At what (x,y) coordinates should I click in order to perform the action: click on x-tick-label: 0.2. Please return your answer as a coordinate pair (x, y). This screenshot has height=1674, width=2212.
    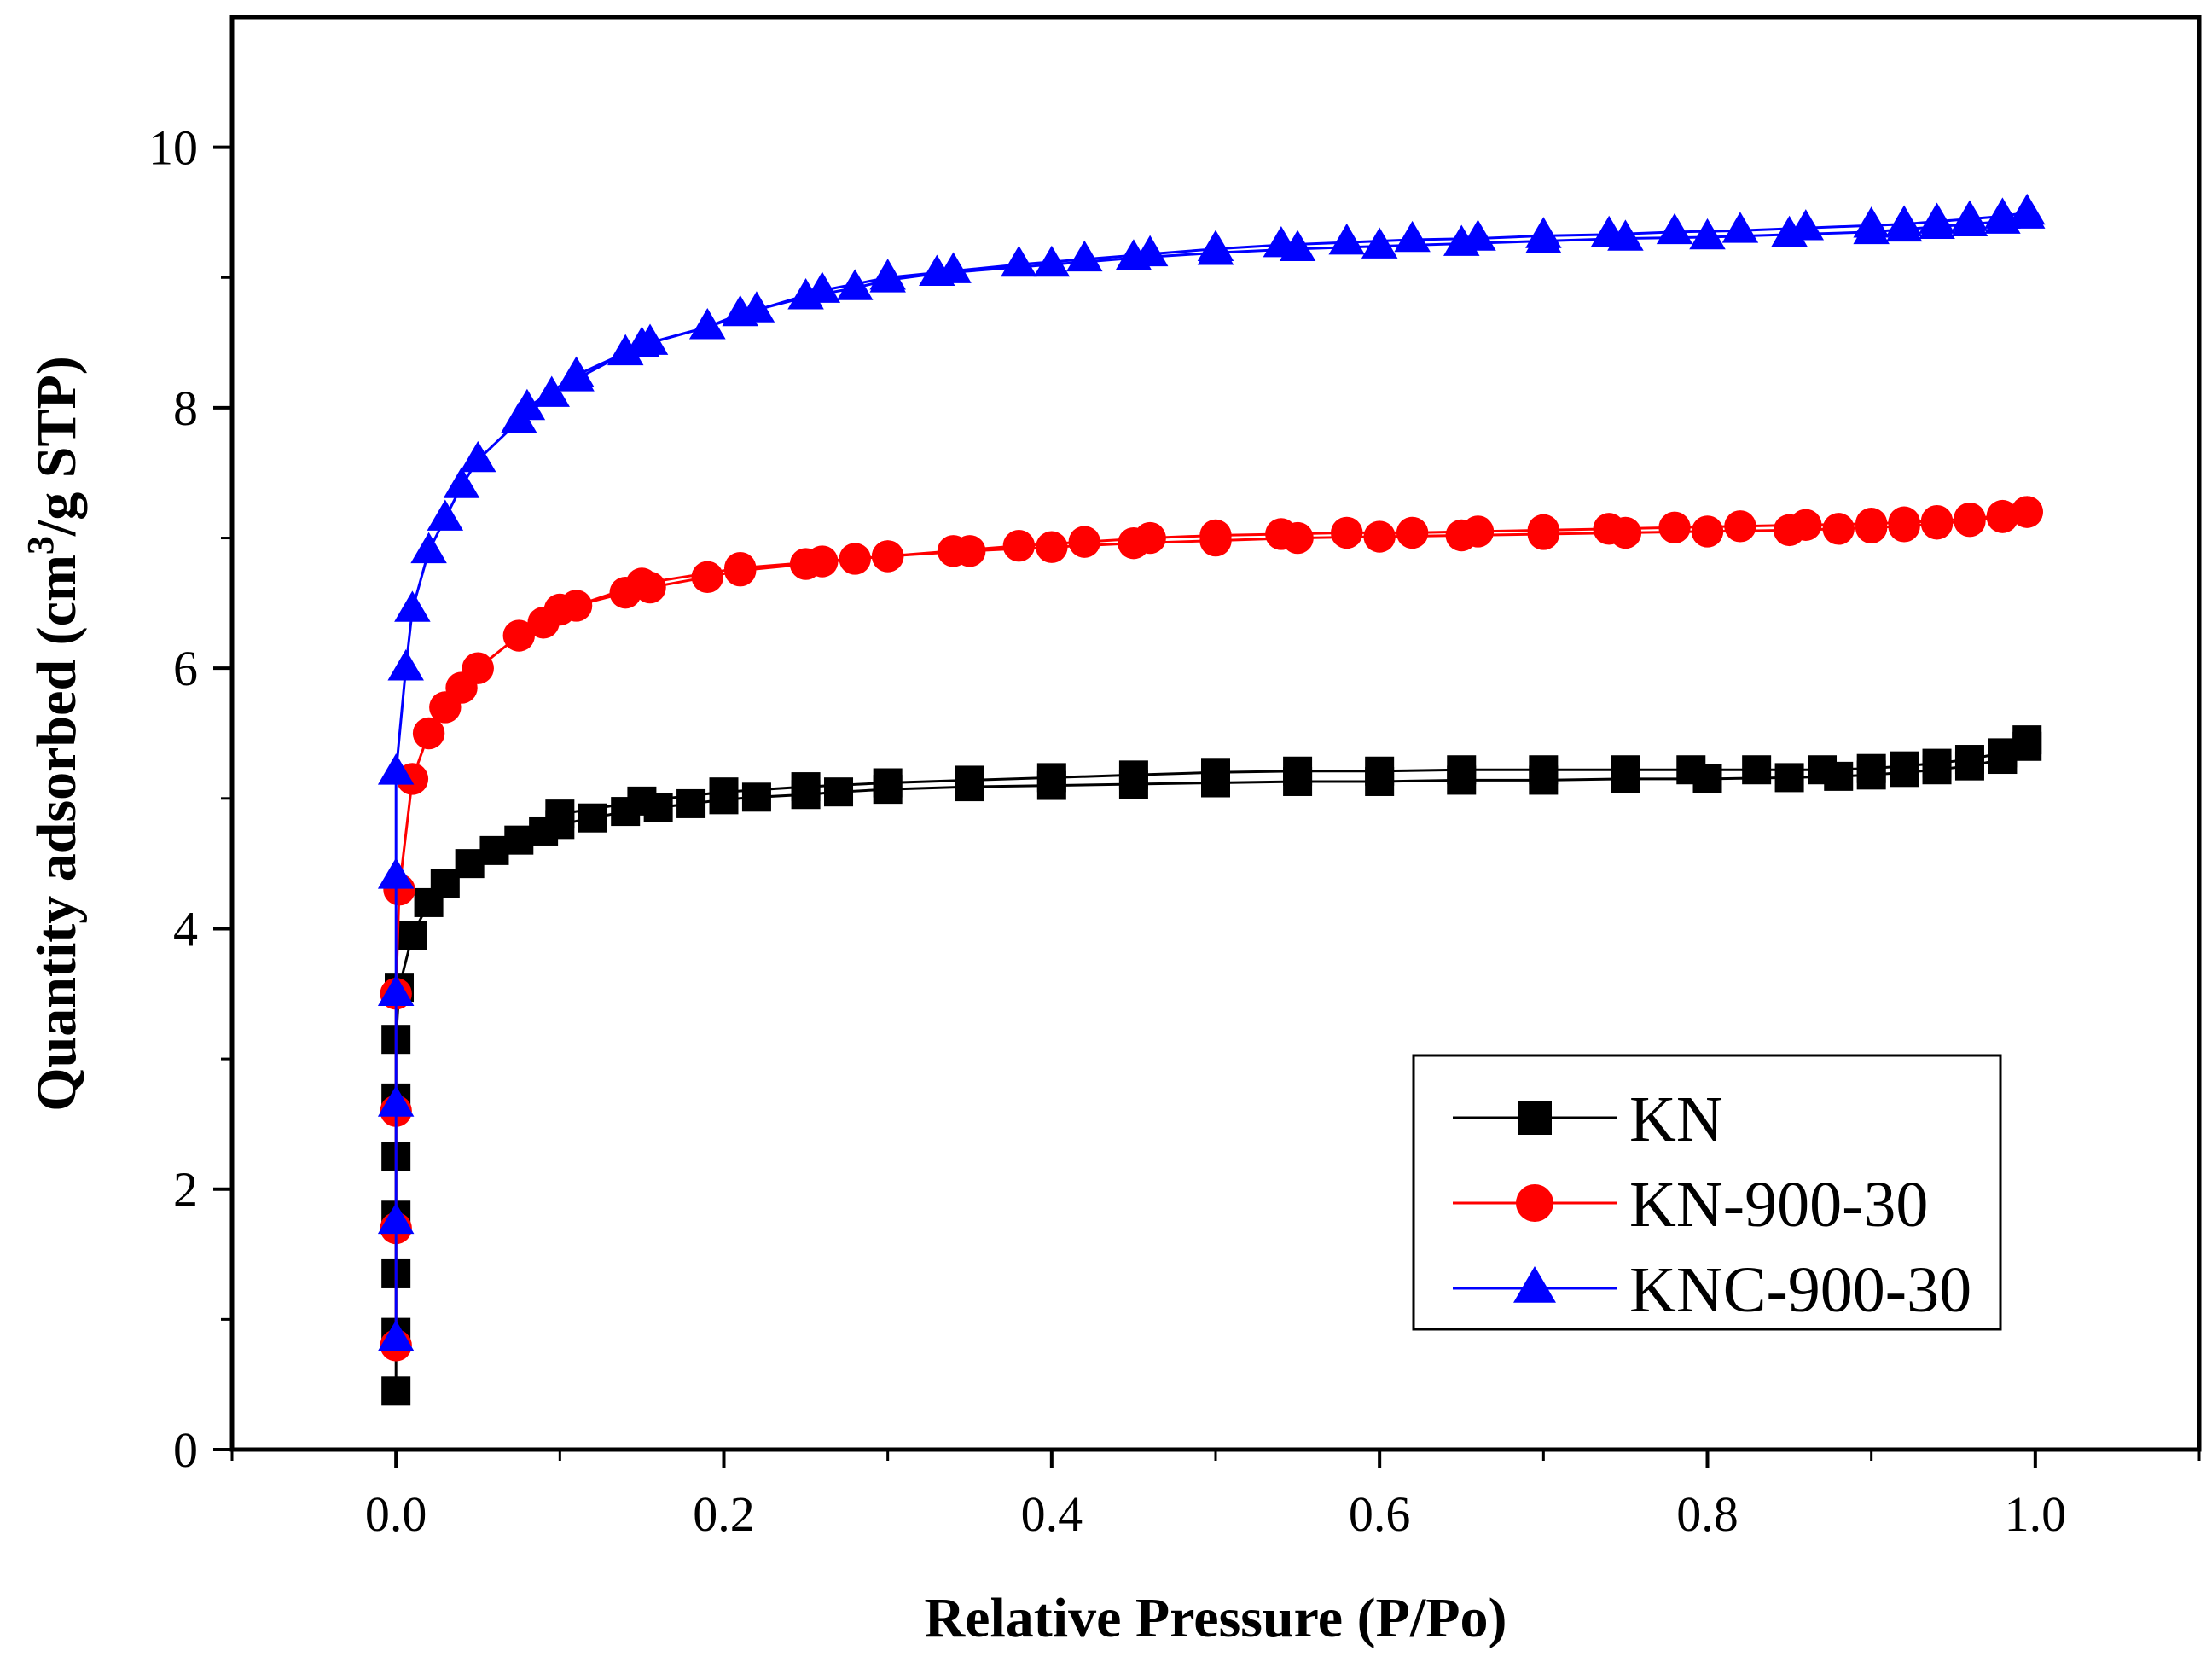
    Looking at the image, I should click on (724, 1514).